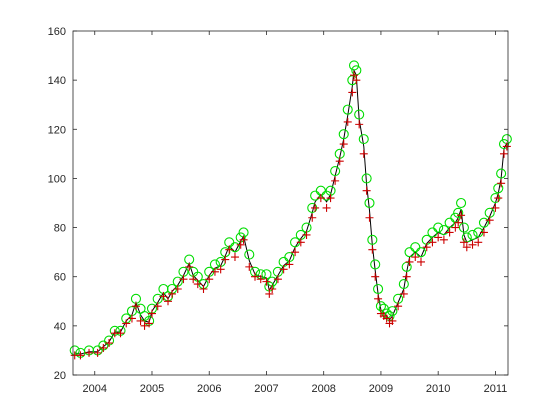  Describe the element at coordinates (95, 389) in the screenshot. I see `x-tick-label: 2004` at that location.